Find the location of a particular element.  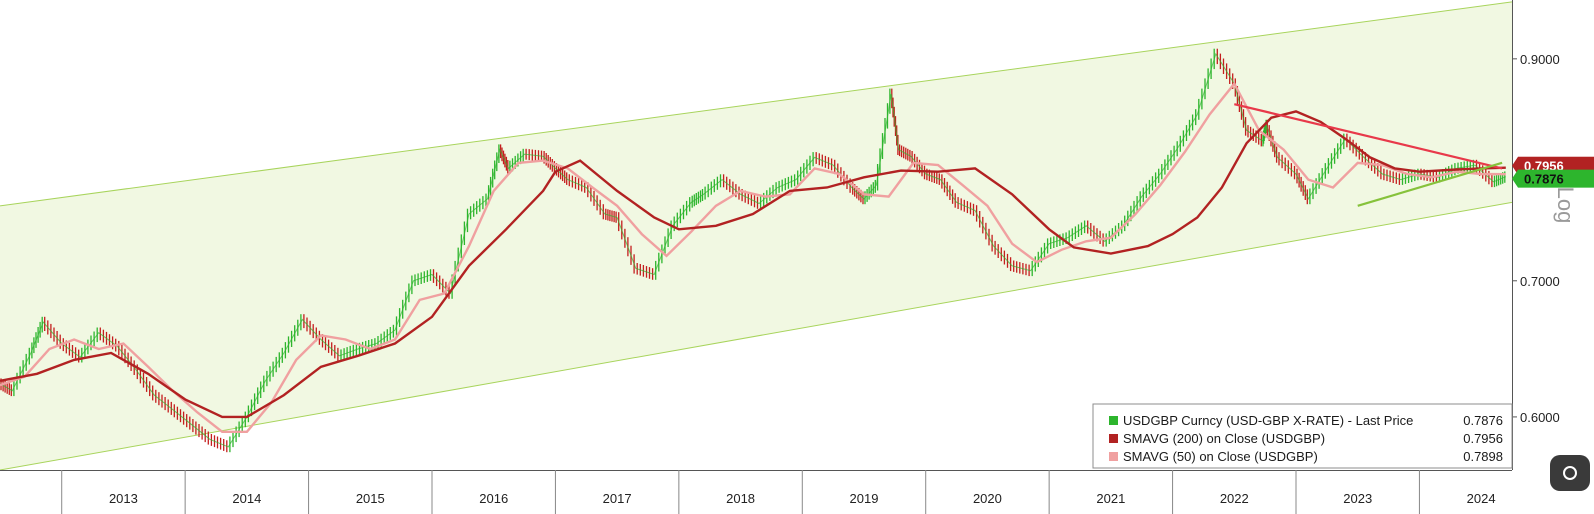

x-tick-label: 2021 is located at coordinates (1110, 498).